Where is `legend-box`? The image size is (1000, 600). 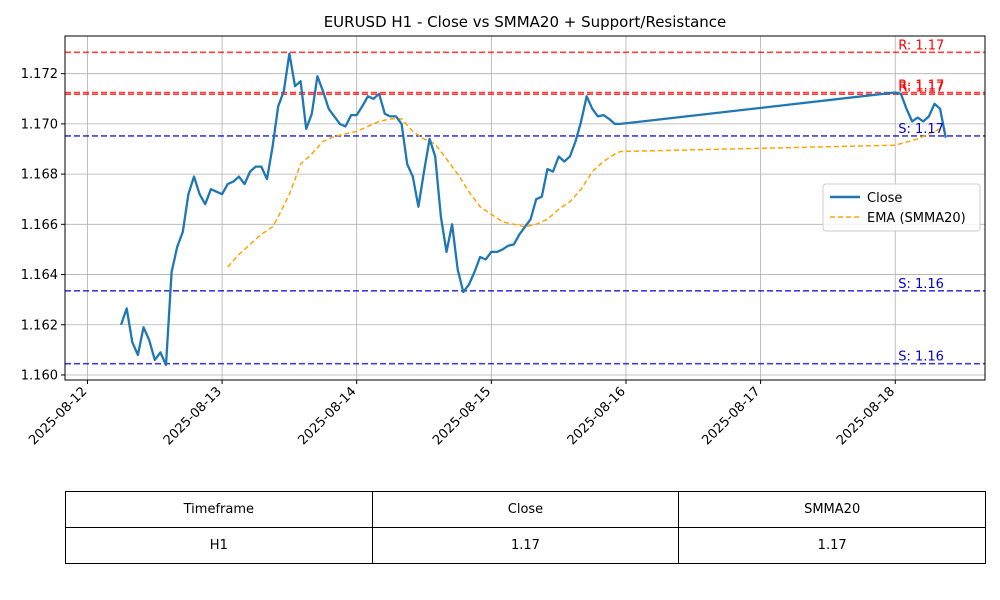 legend-box is located at coordinates (901, 207).